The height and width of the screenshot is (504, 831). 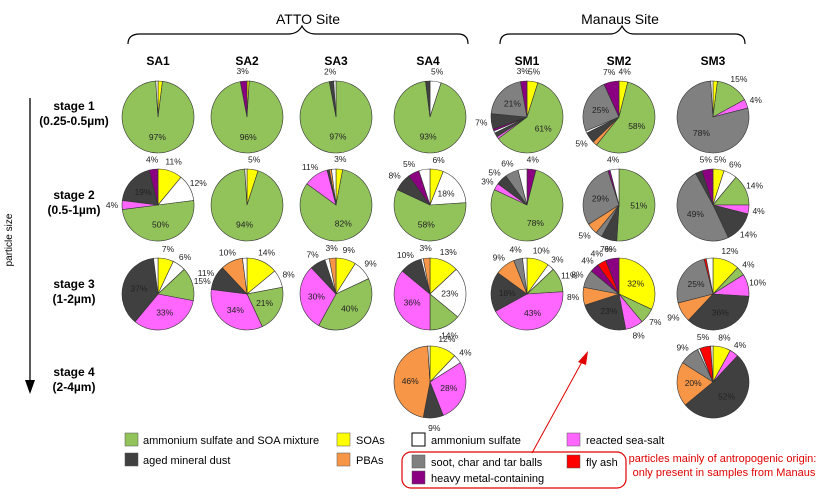 What do you see at coordinates (465, 353) in the screenshot?
I see `slice-label-sa4-stage4-1: 4%` at bounding box center [465, 353].